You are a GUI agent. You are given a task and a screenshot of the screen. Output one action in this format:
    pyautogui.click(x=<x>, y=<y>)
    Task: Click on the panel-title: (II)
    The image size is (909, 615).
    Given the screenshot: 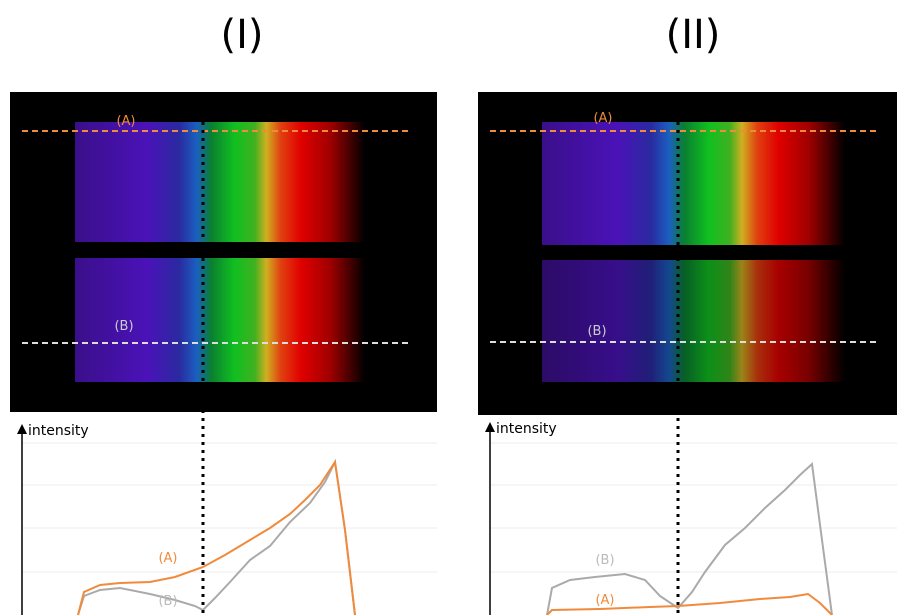 What is the action you would take?
    pyautogui.click(x=693, y=35)
    